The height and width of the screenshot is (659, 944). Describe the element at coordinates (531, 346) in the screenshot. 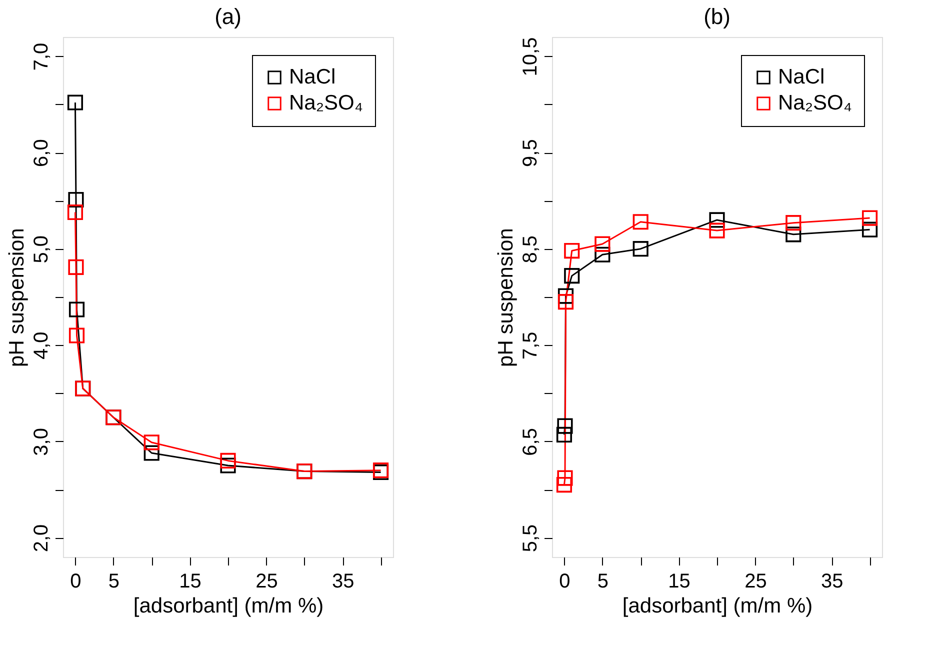

I see `y-tick-label: 7,5` at that location.